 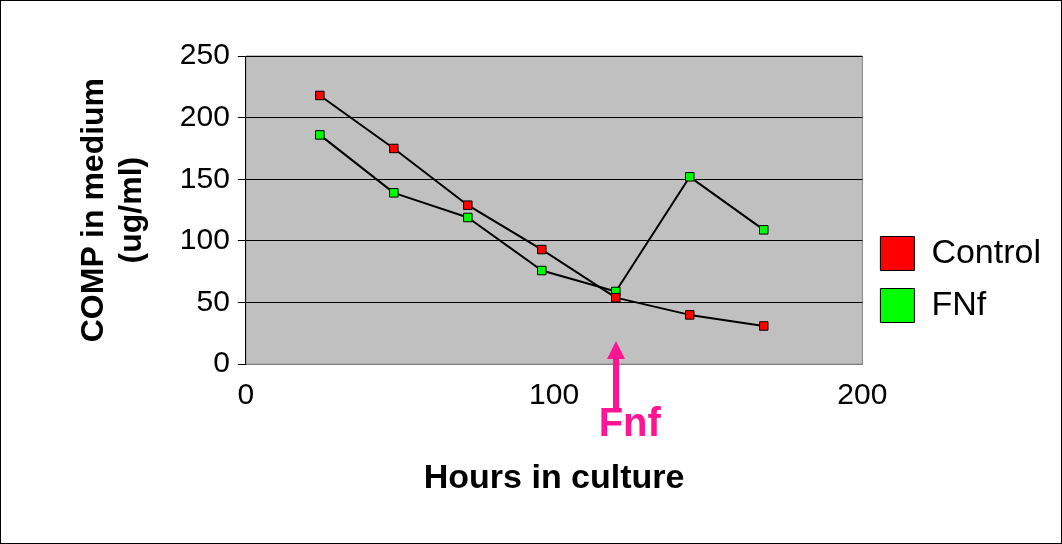 What do you see at coordinates (213, 300) in the screenshot?
I see `y-tick-label: 50` at bounding box center [213, 300].